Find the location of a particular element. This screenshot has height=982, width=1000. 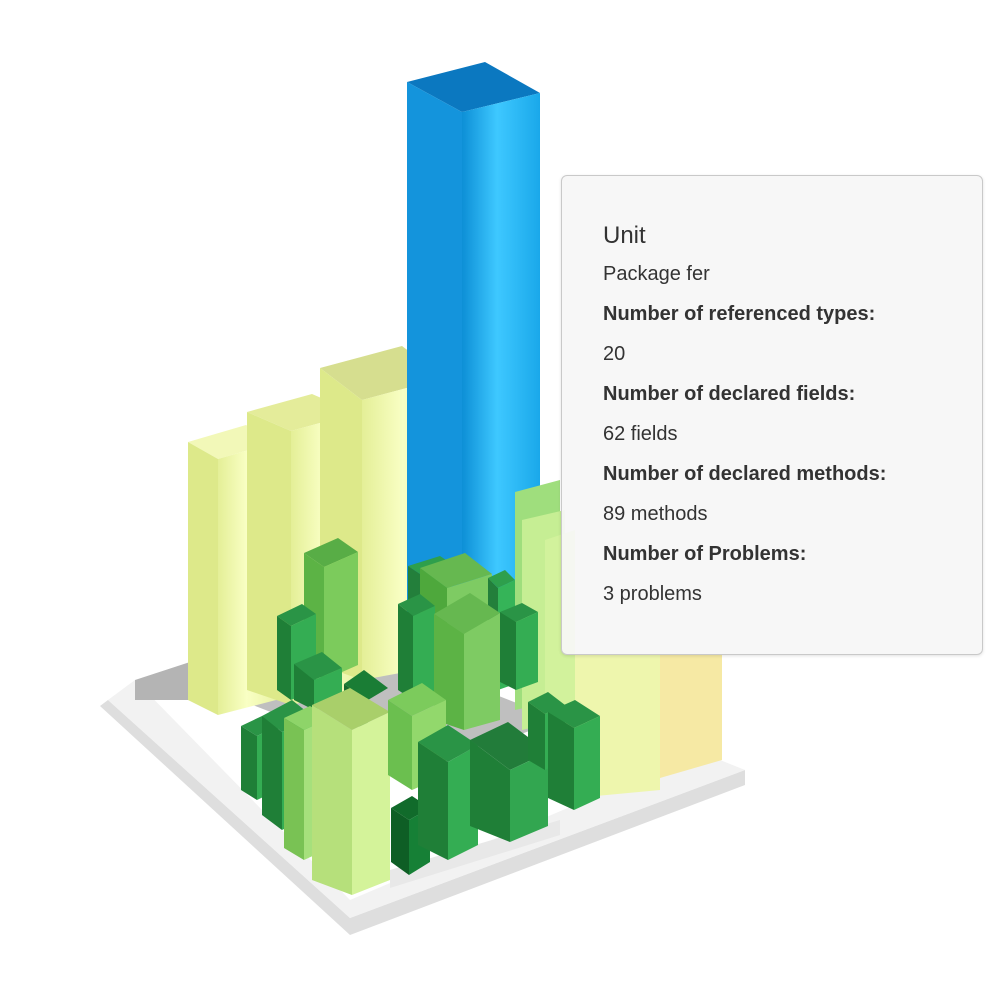

metric-value-referenced-types: 20 is located at coordinates (614, 354).